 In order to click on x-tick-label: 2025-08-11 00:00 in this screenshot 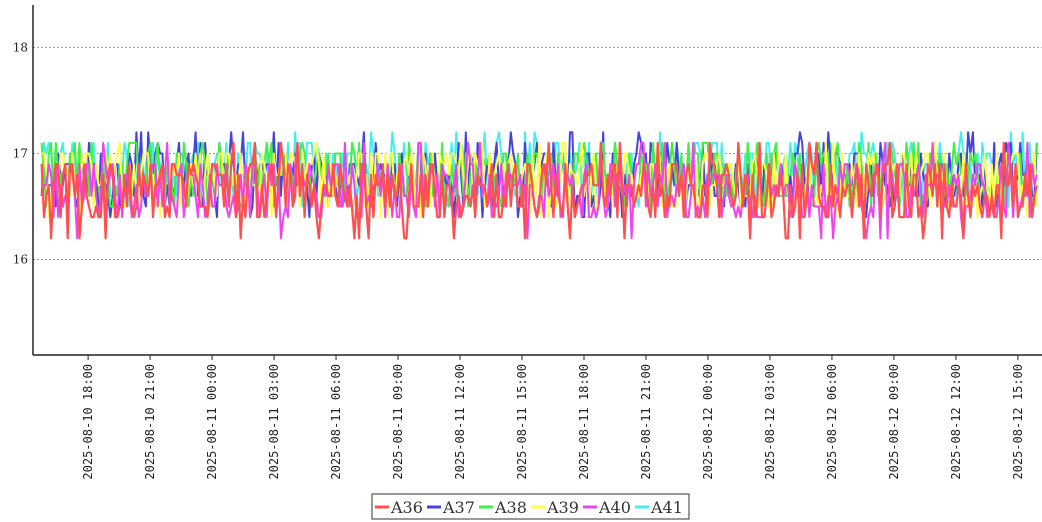, I will do `click(212, 422)`.